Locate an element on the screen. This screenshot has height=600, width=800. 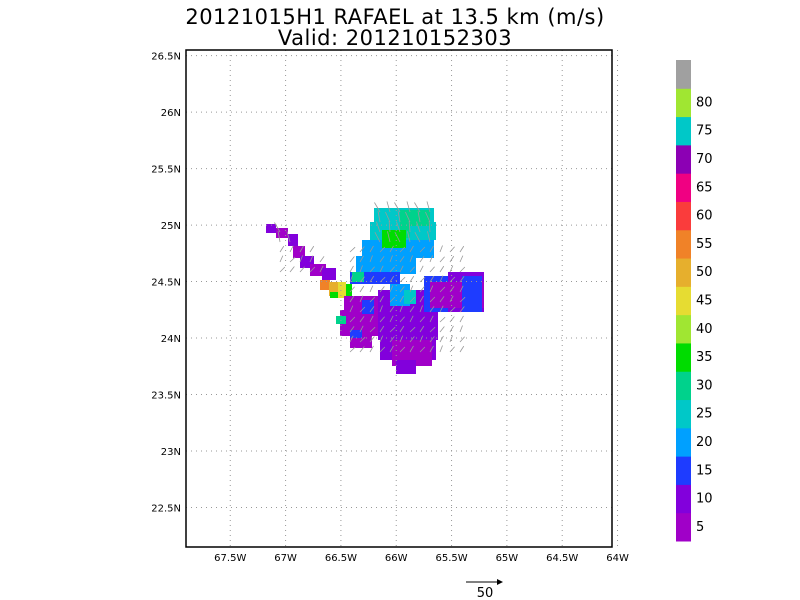
lon-label: 64W is located at coordinates (617, 558).